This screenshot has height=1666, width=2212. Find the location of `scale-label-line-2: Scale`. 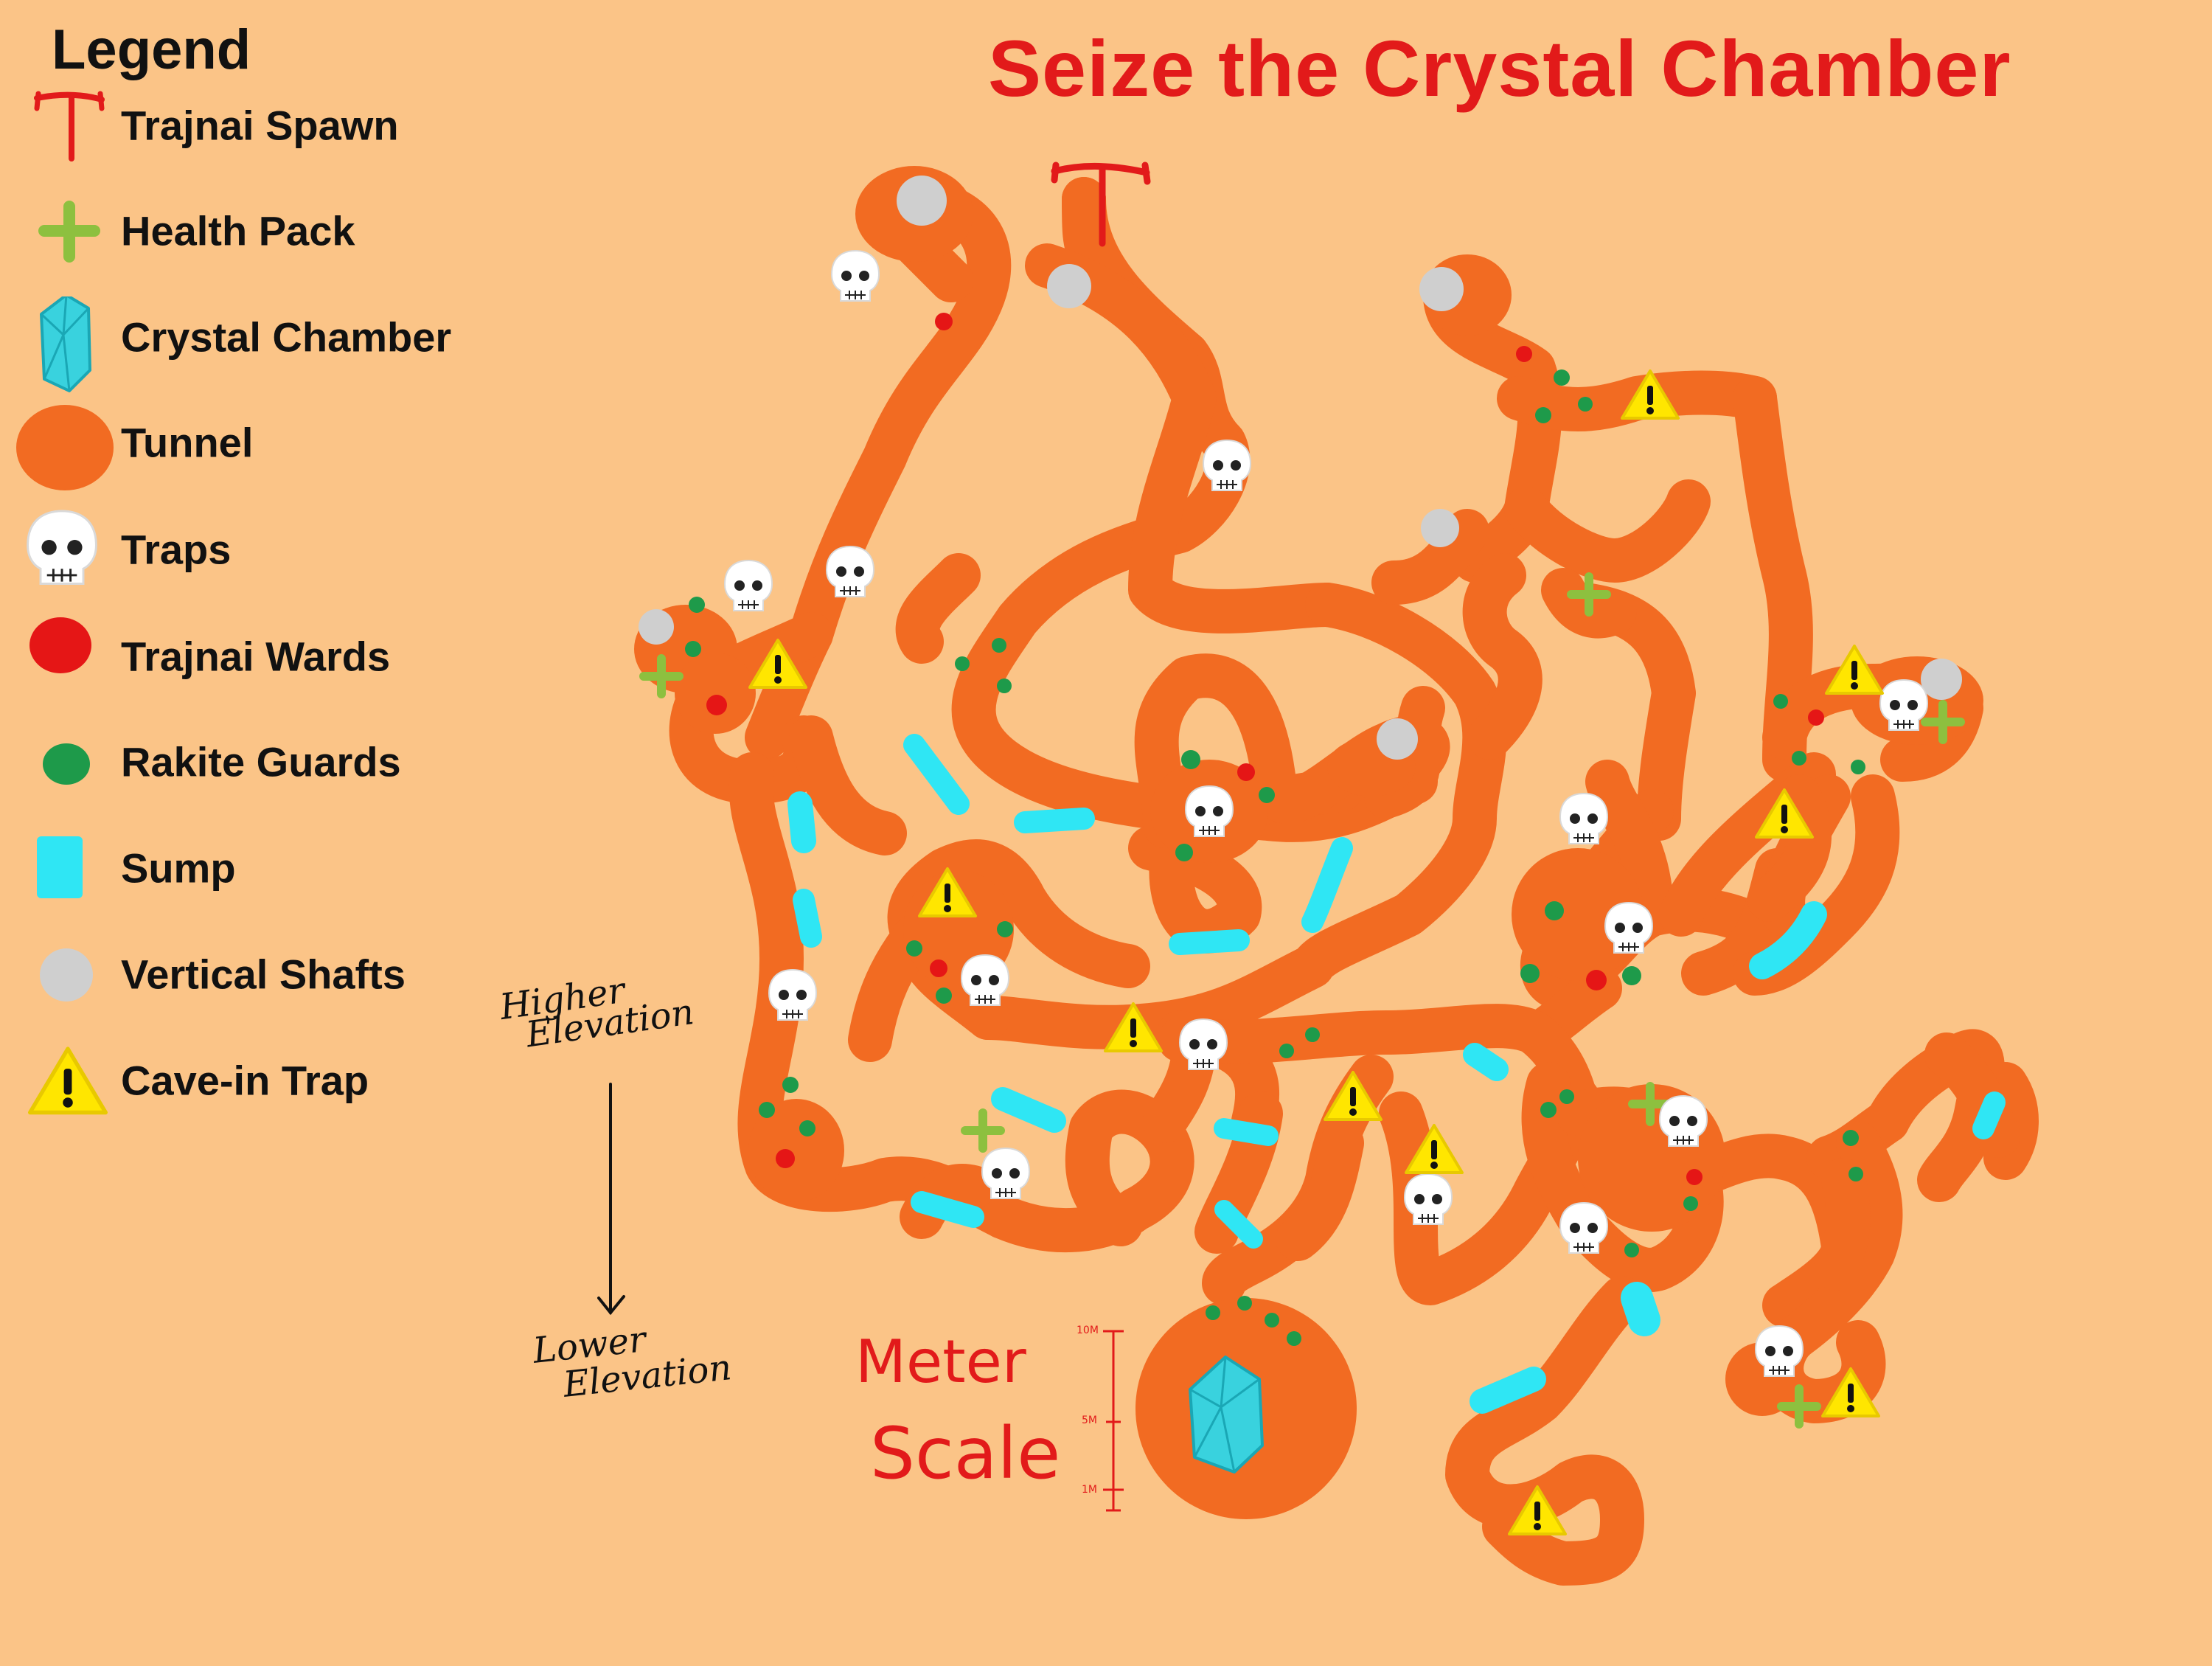

scale-label-line-2: Scale is located at coordinates (965, 1453).